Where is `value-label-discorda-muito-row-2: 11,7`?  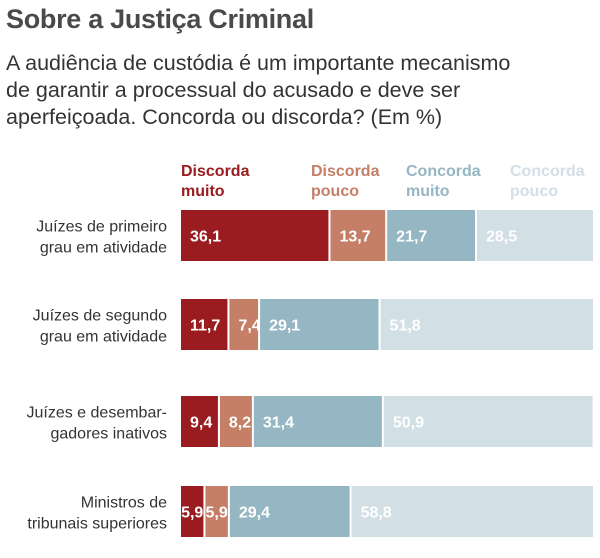
value-label-discorda-muito-row-2: 11,7 is located at coordinates (205, 326).